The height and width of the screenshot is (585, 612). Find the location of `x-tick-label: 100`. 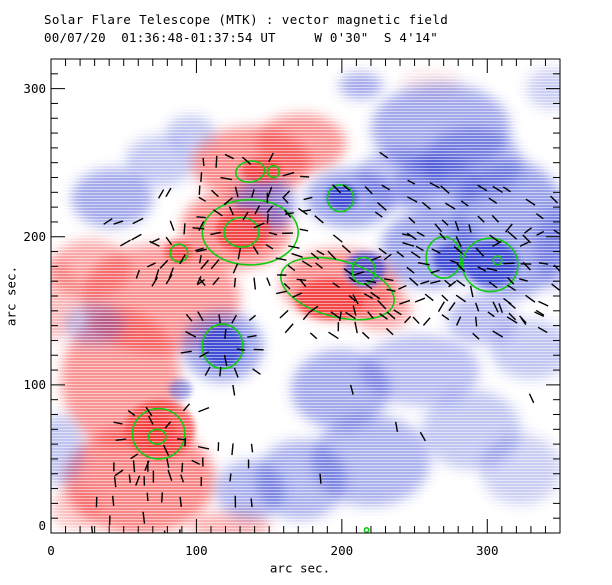

x-tick-label: 100 is located at coordinates (196, 550).